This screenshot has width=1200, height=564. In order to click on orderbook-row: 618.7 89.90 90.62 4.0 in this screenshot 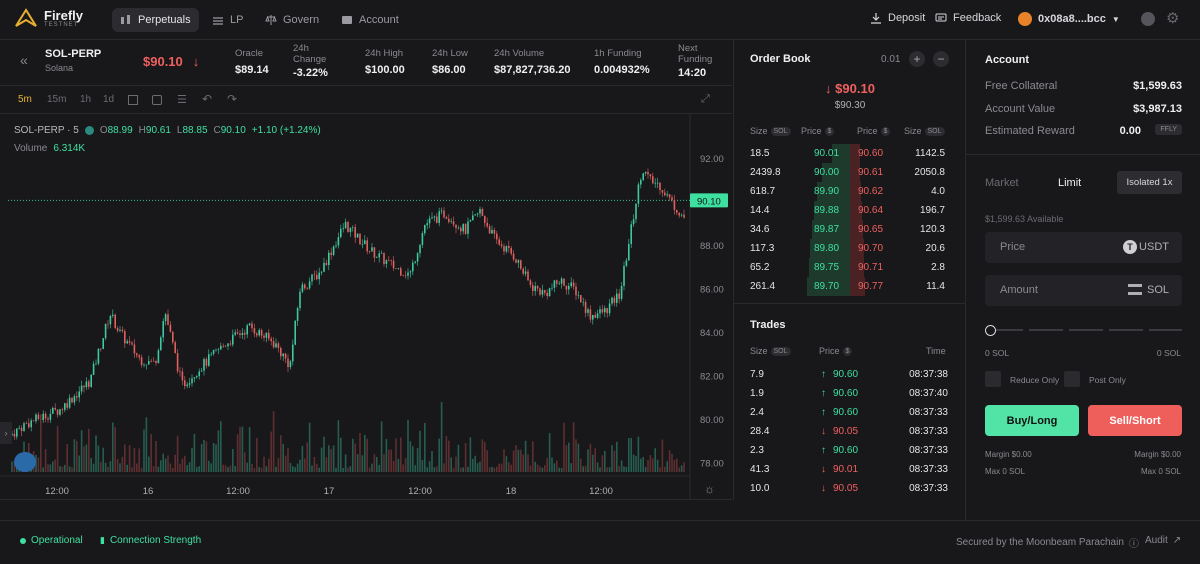, I will do `click(850, 191)`.